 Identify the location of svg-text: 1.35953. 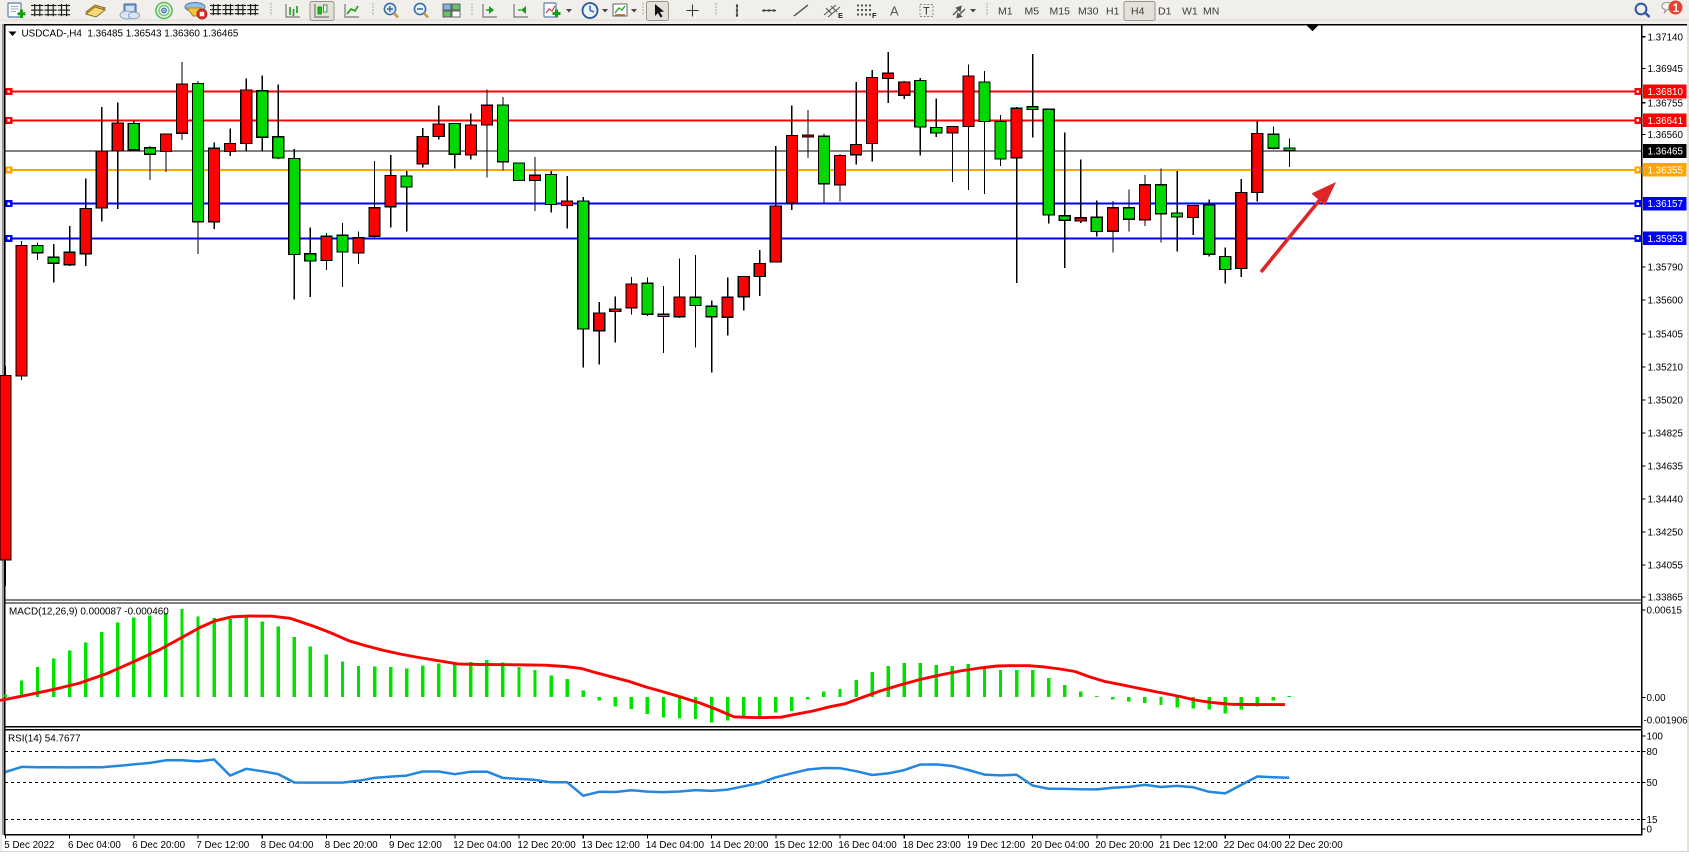
(1666, 239).